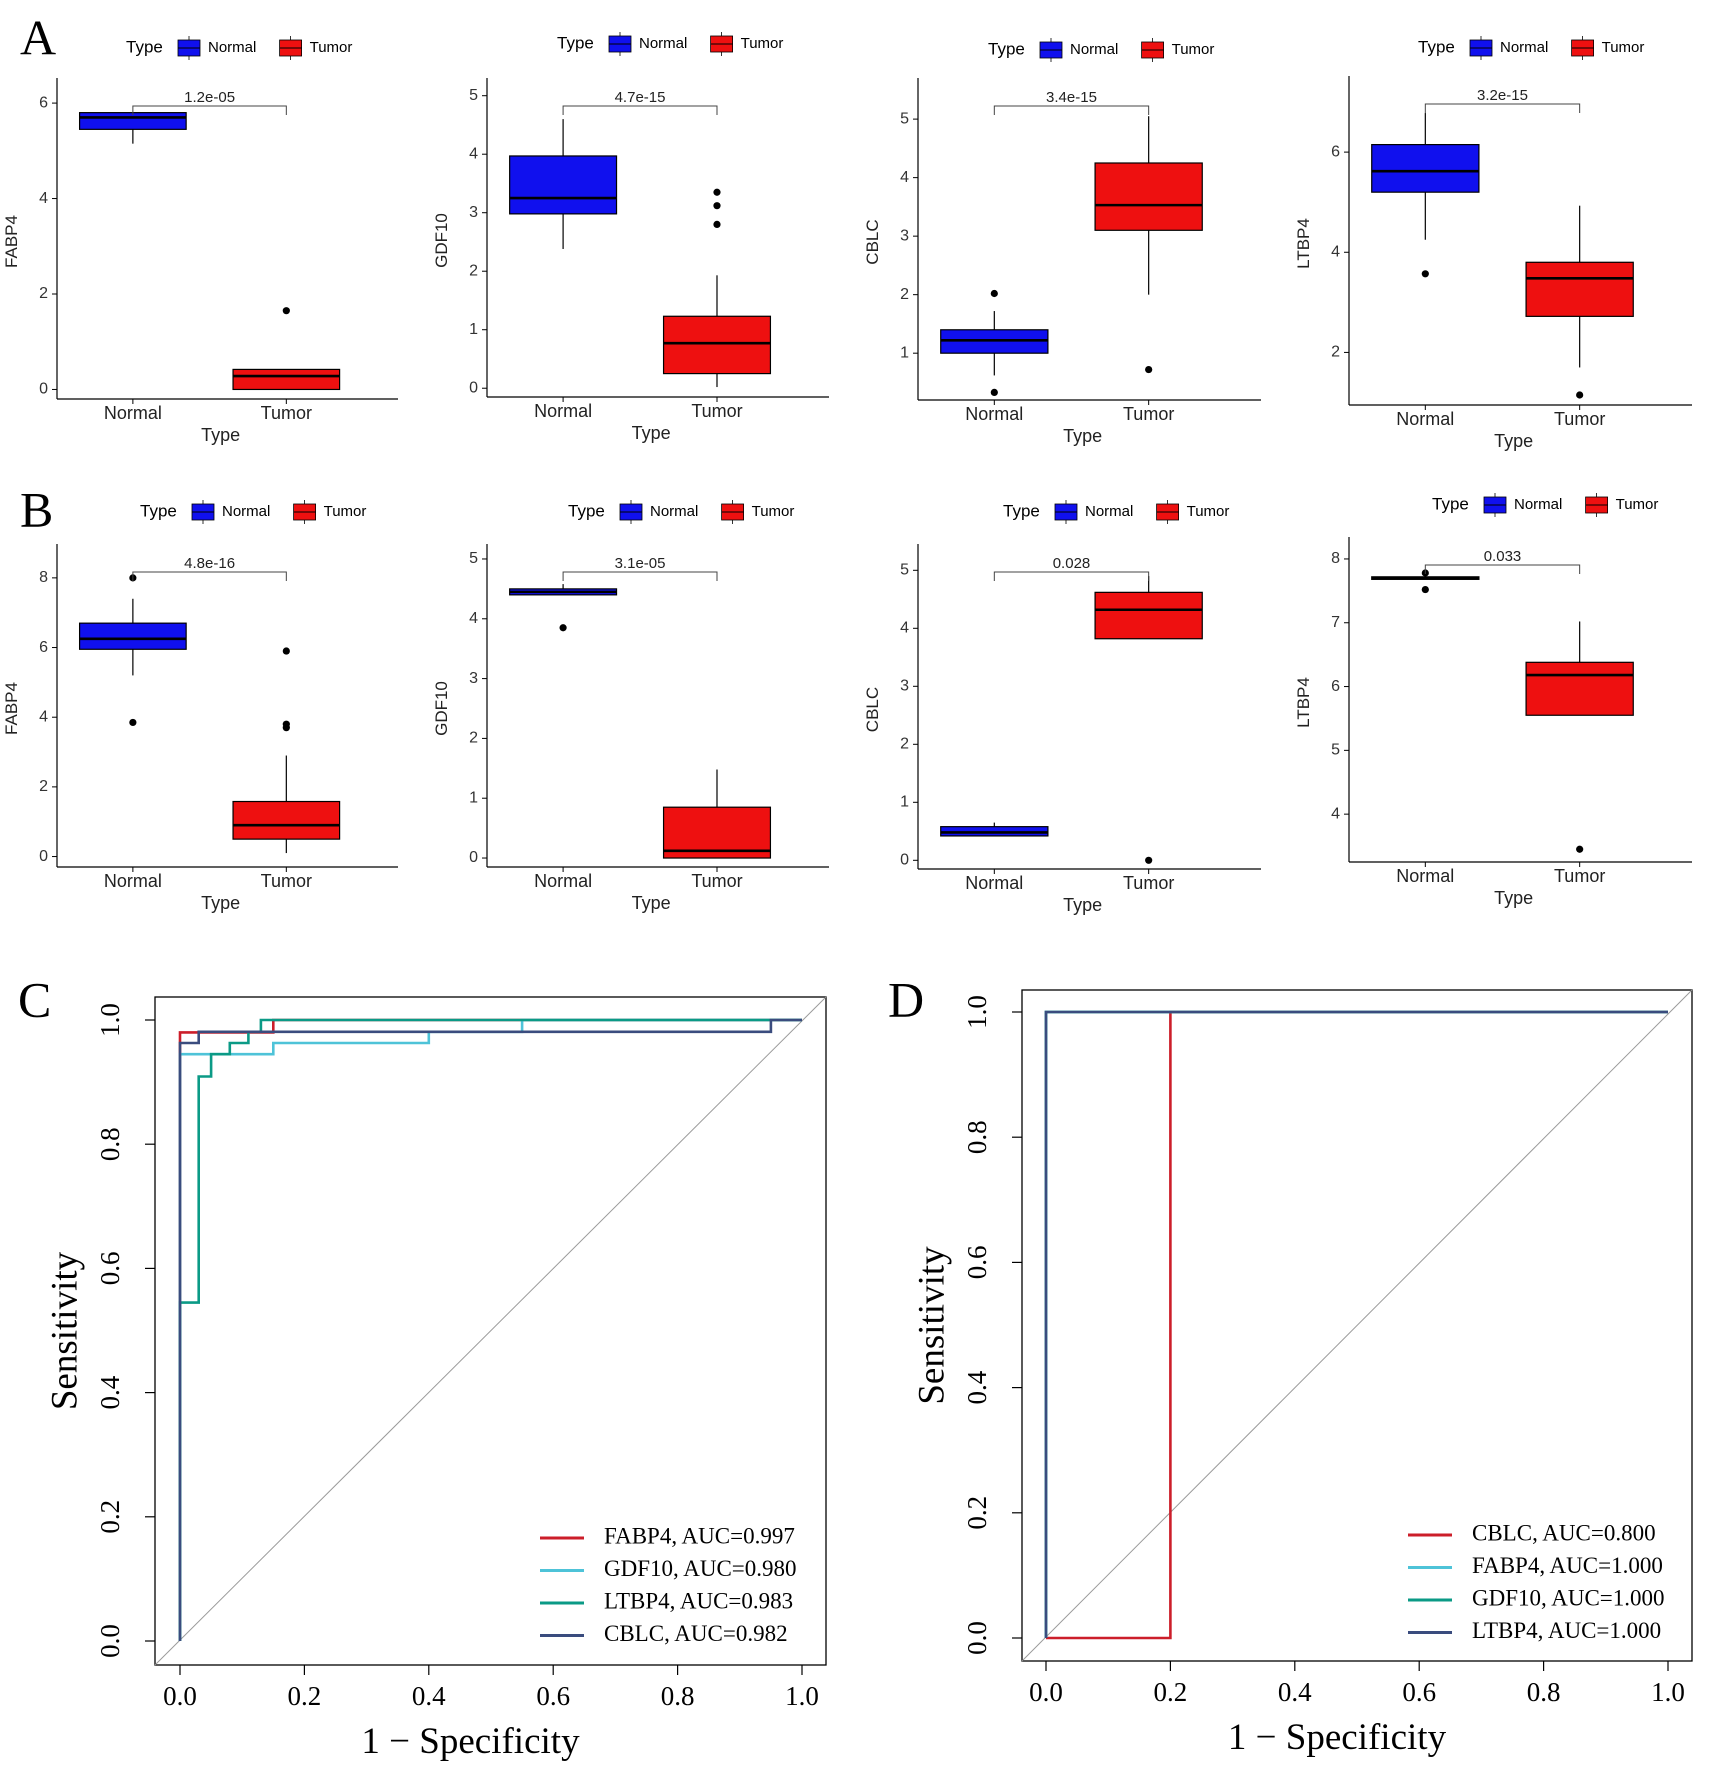 This screenshot has width=1723, height=1771. I want to click on y-axis-label: LTBP4, so click(1303, 243).